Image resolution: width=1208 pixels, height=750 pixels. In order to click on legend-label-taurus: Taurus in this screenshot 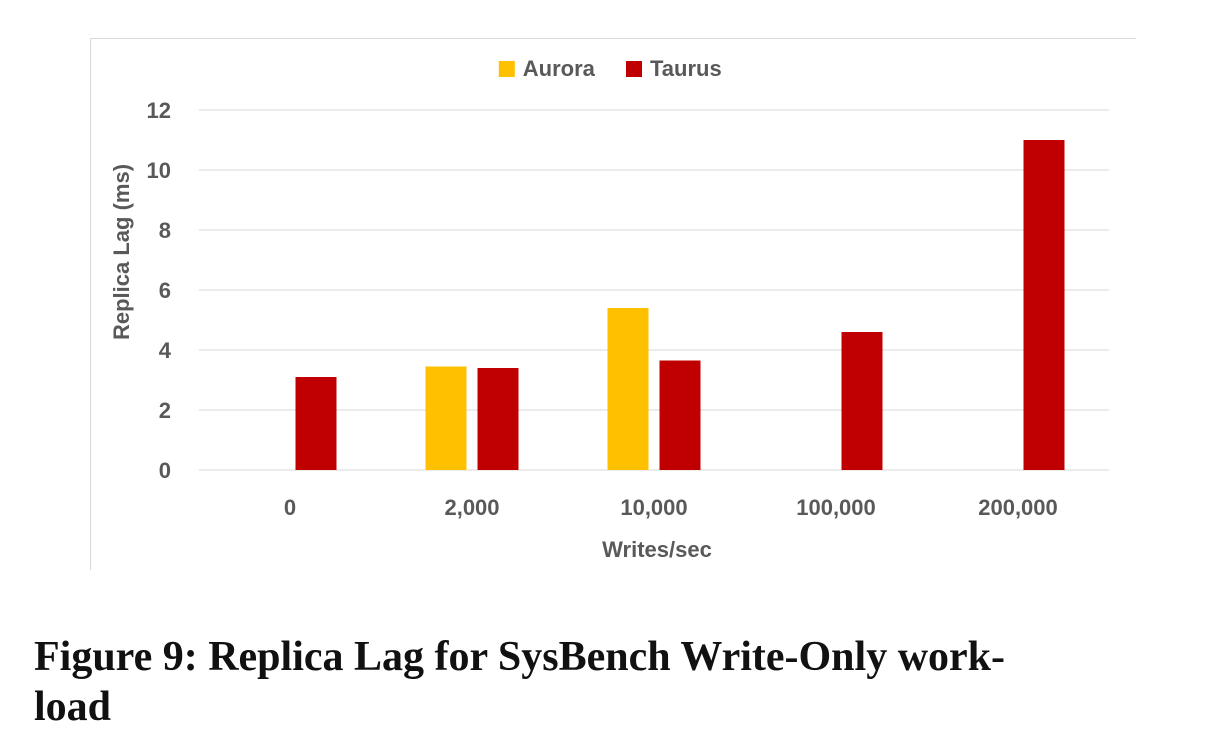, I will do `click(686, 68)`.